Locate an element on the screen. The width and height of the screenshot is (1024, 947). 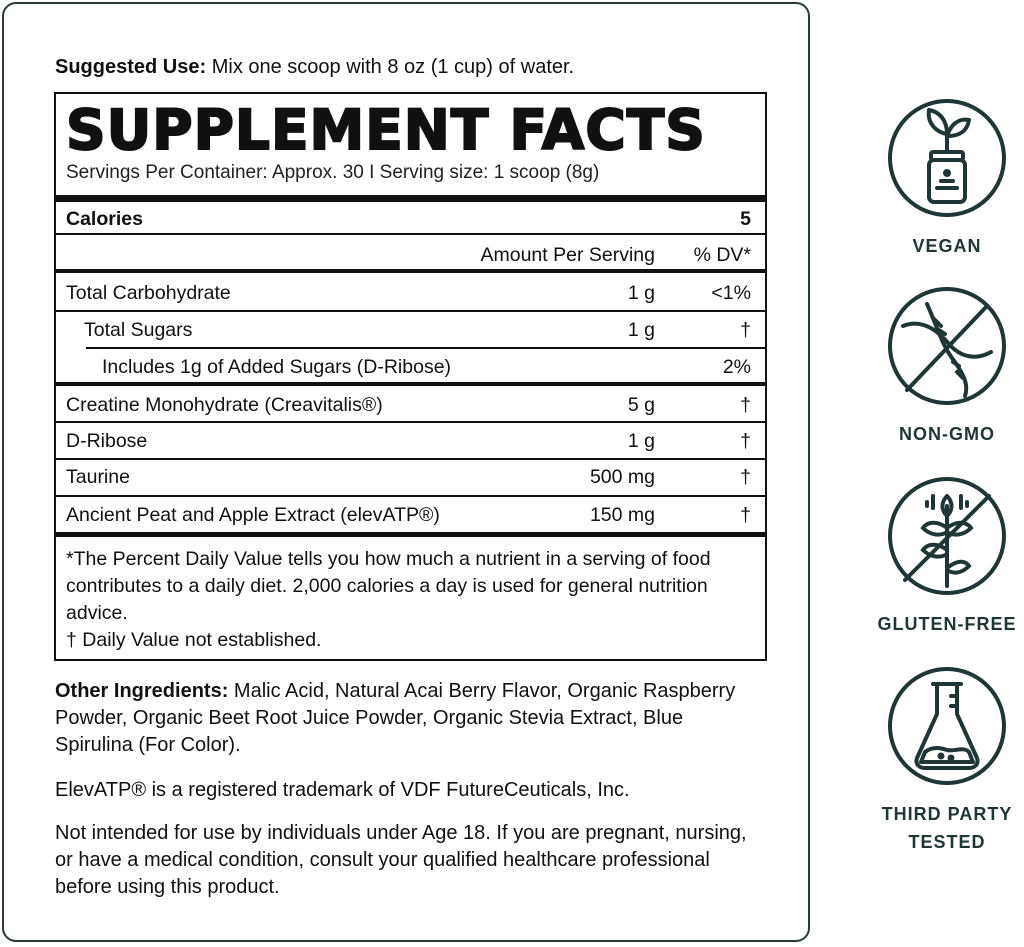
badge-vegan: VEGAN is located at coordinates (947, 179).